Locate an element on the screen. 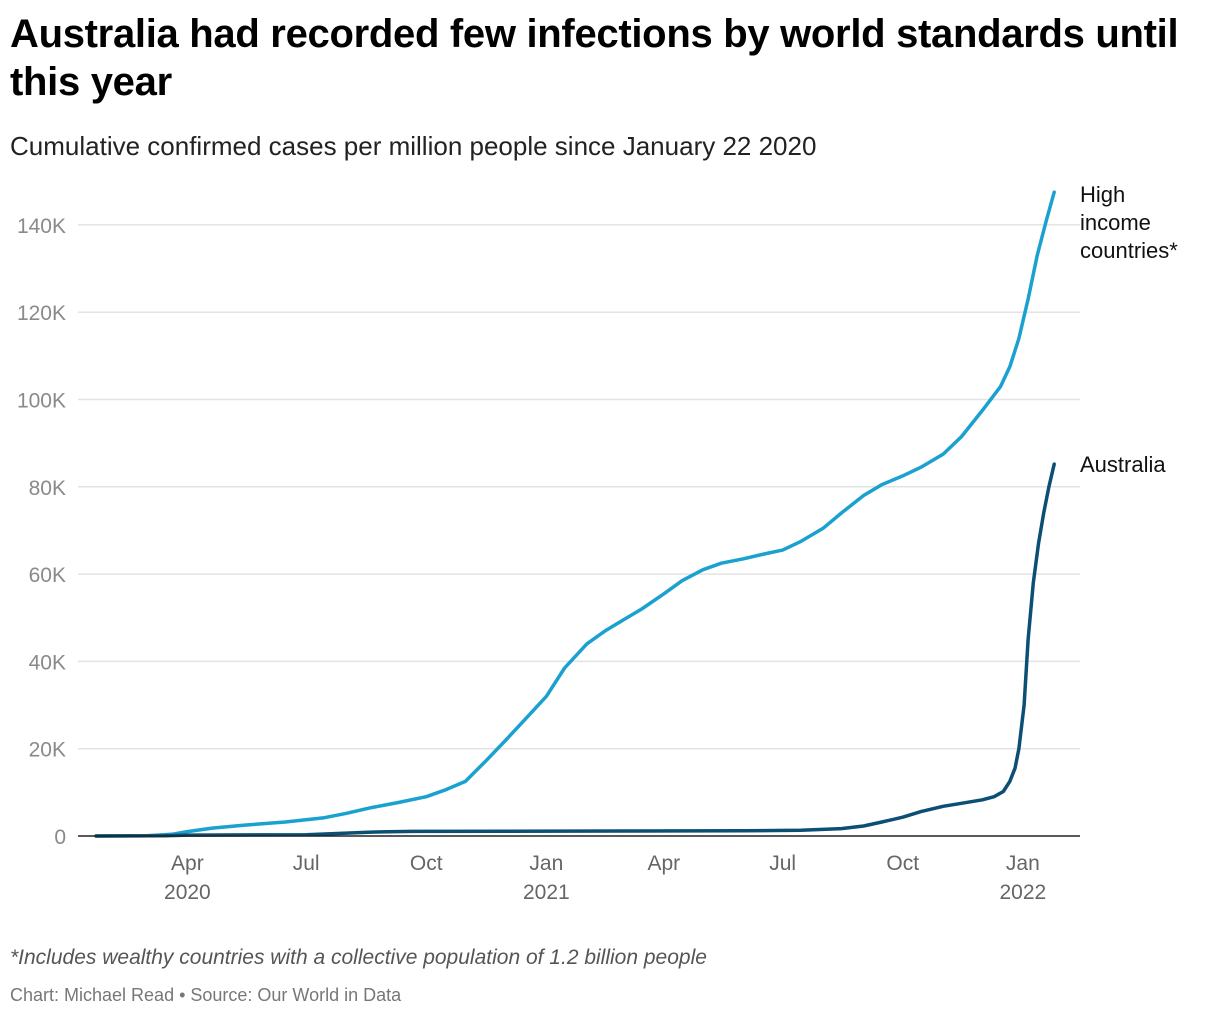 The height and width of the screenshot is (1020, 1220). y-tick-label: 80K is located at coordinates (47, 488).